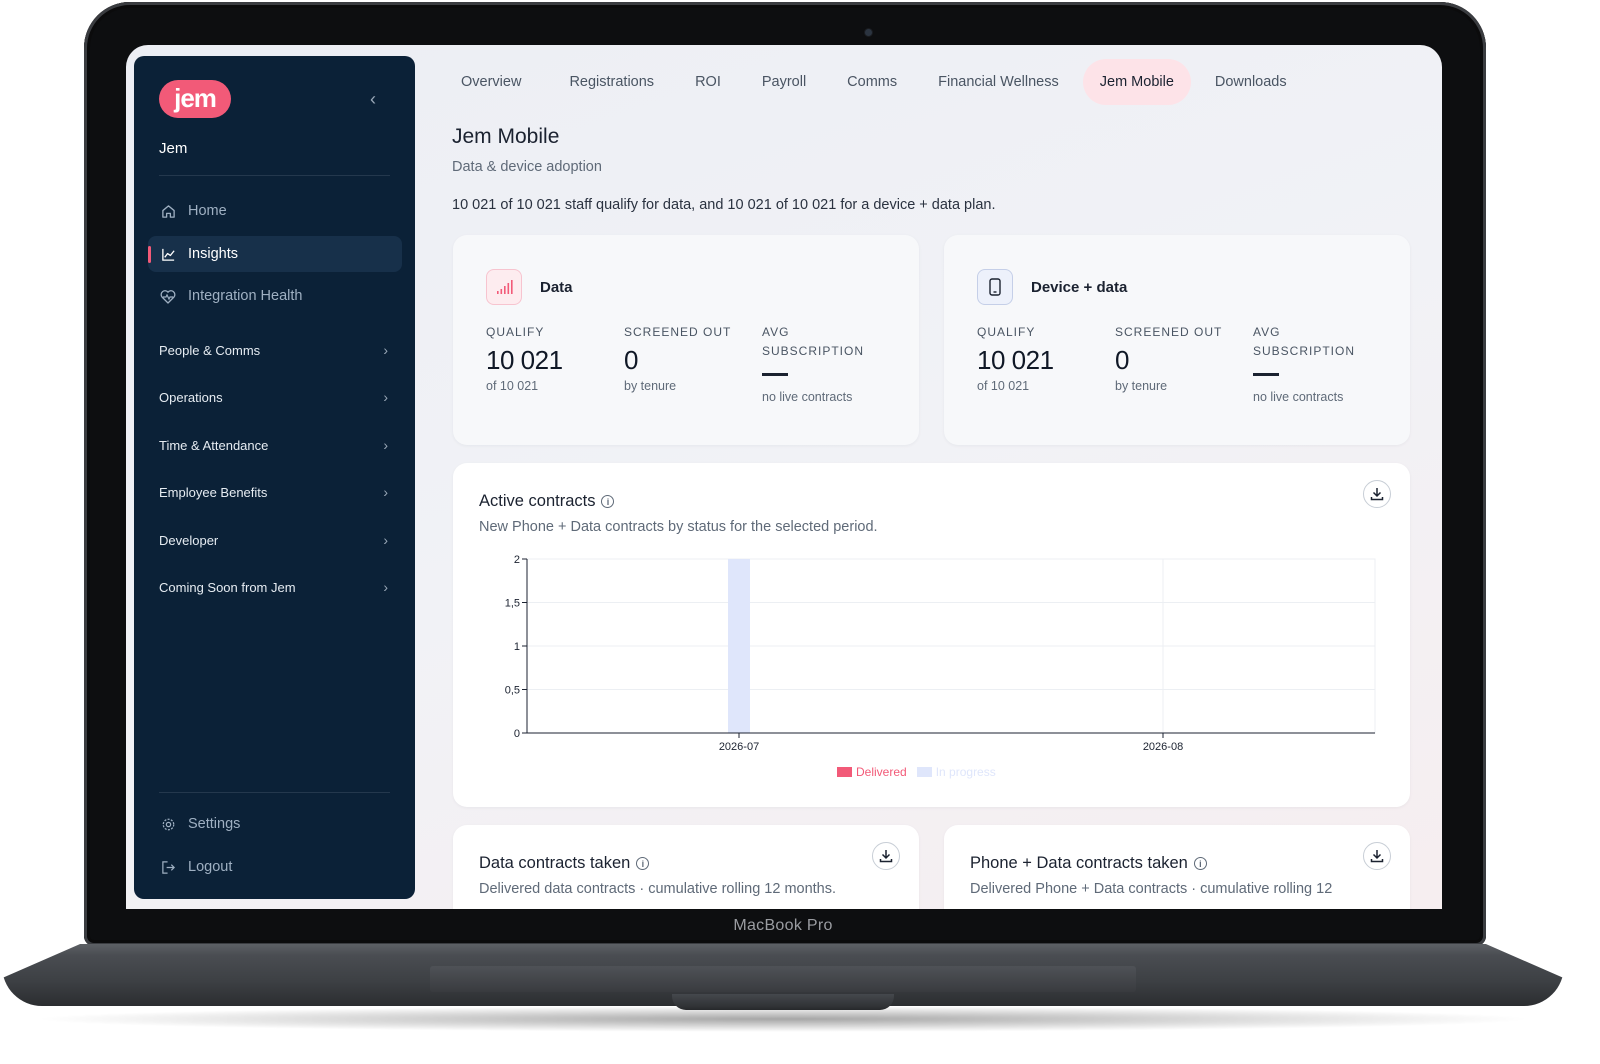 Image resolution: width=1600 pixels, height=1064 pixels. What do you see at coordinates (940, 653) in the screenshot?
I see `active-contracts-chart: 0 0,5 1 1,5 2 2026-07 2026-08` at bounding box center [940, 653].